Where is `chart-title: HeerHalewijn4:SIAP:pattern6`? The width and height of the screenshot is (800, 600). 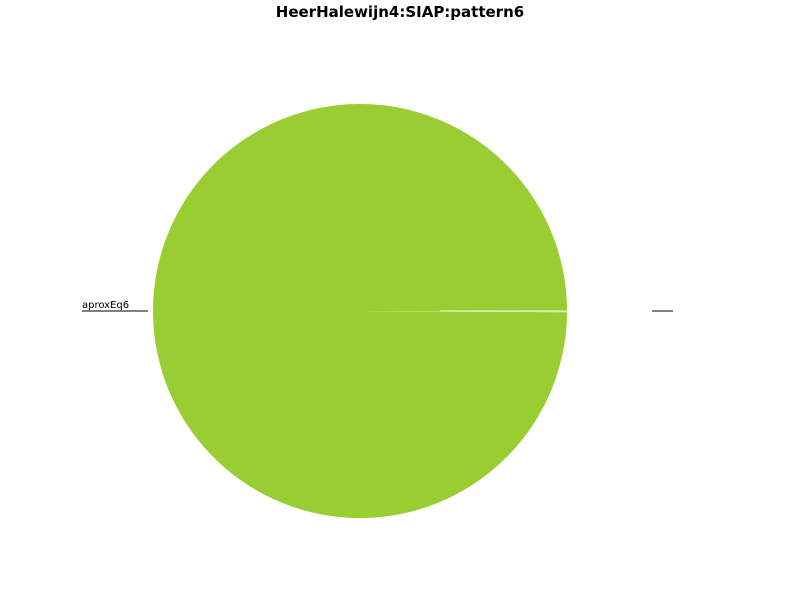
chart-title: HeerHalewijn4:SIAP:pattern6 is located at coordinates (400, 12).